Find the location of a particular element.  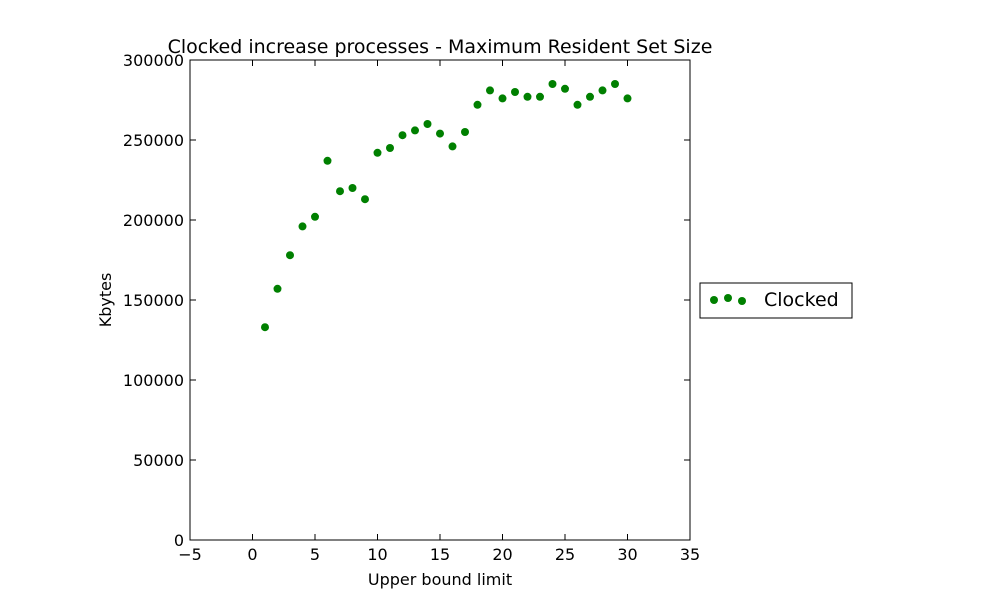

y-tick-label: 250000 is located at coordinates (153, 140).